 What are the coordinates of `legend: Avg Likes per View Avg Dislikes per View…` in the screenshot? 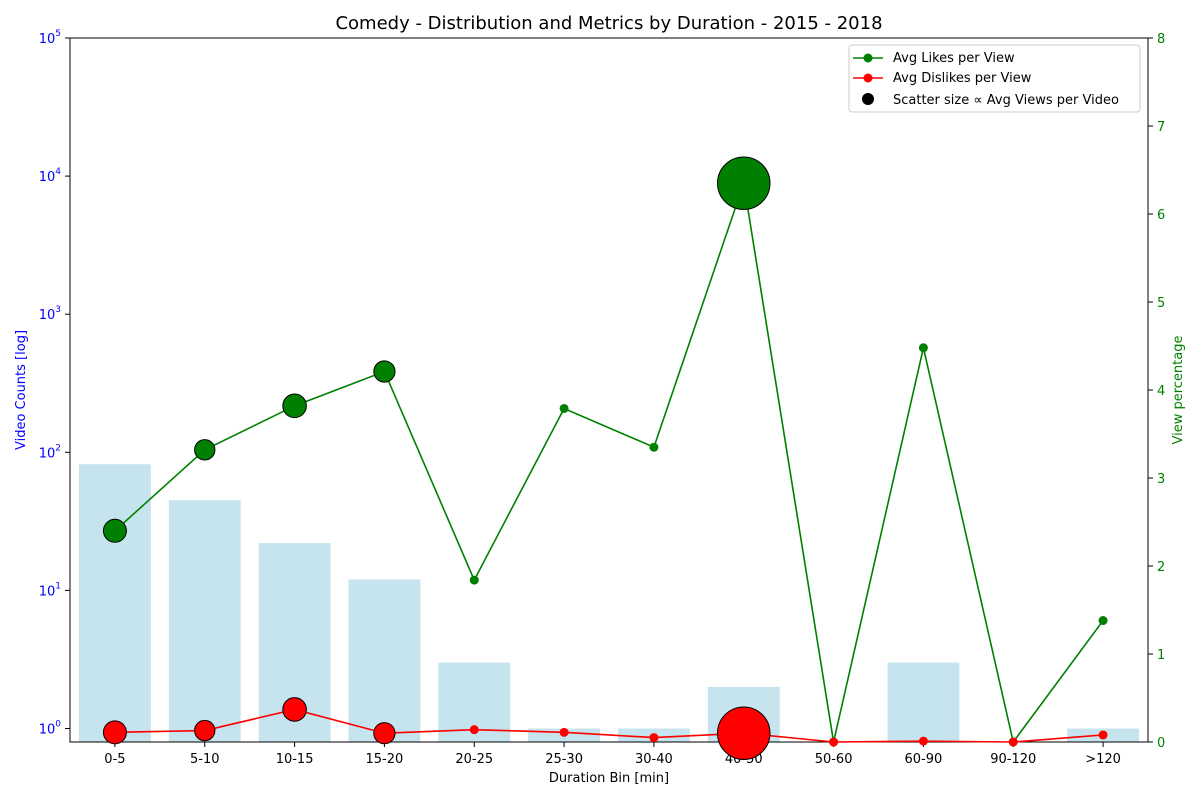 It's located at (994, 78).